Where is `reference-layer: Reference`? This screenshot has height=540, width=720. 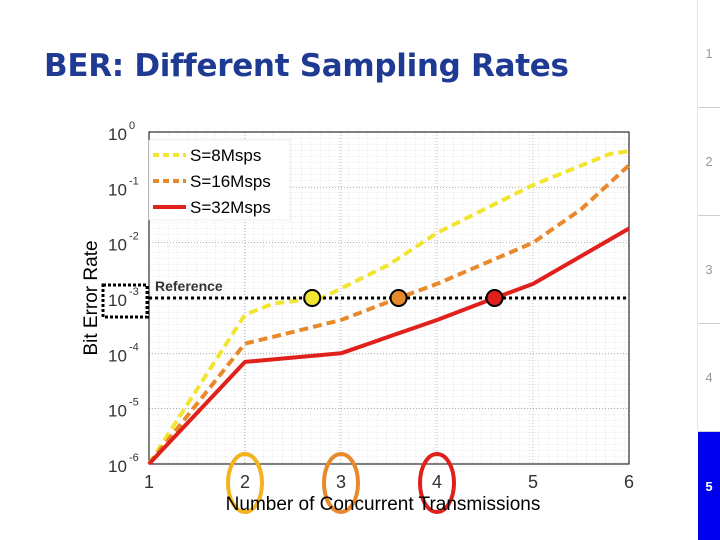
reference-layer: Reference is located at coordinates (389, 289).